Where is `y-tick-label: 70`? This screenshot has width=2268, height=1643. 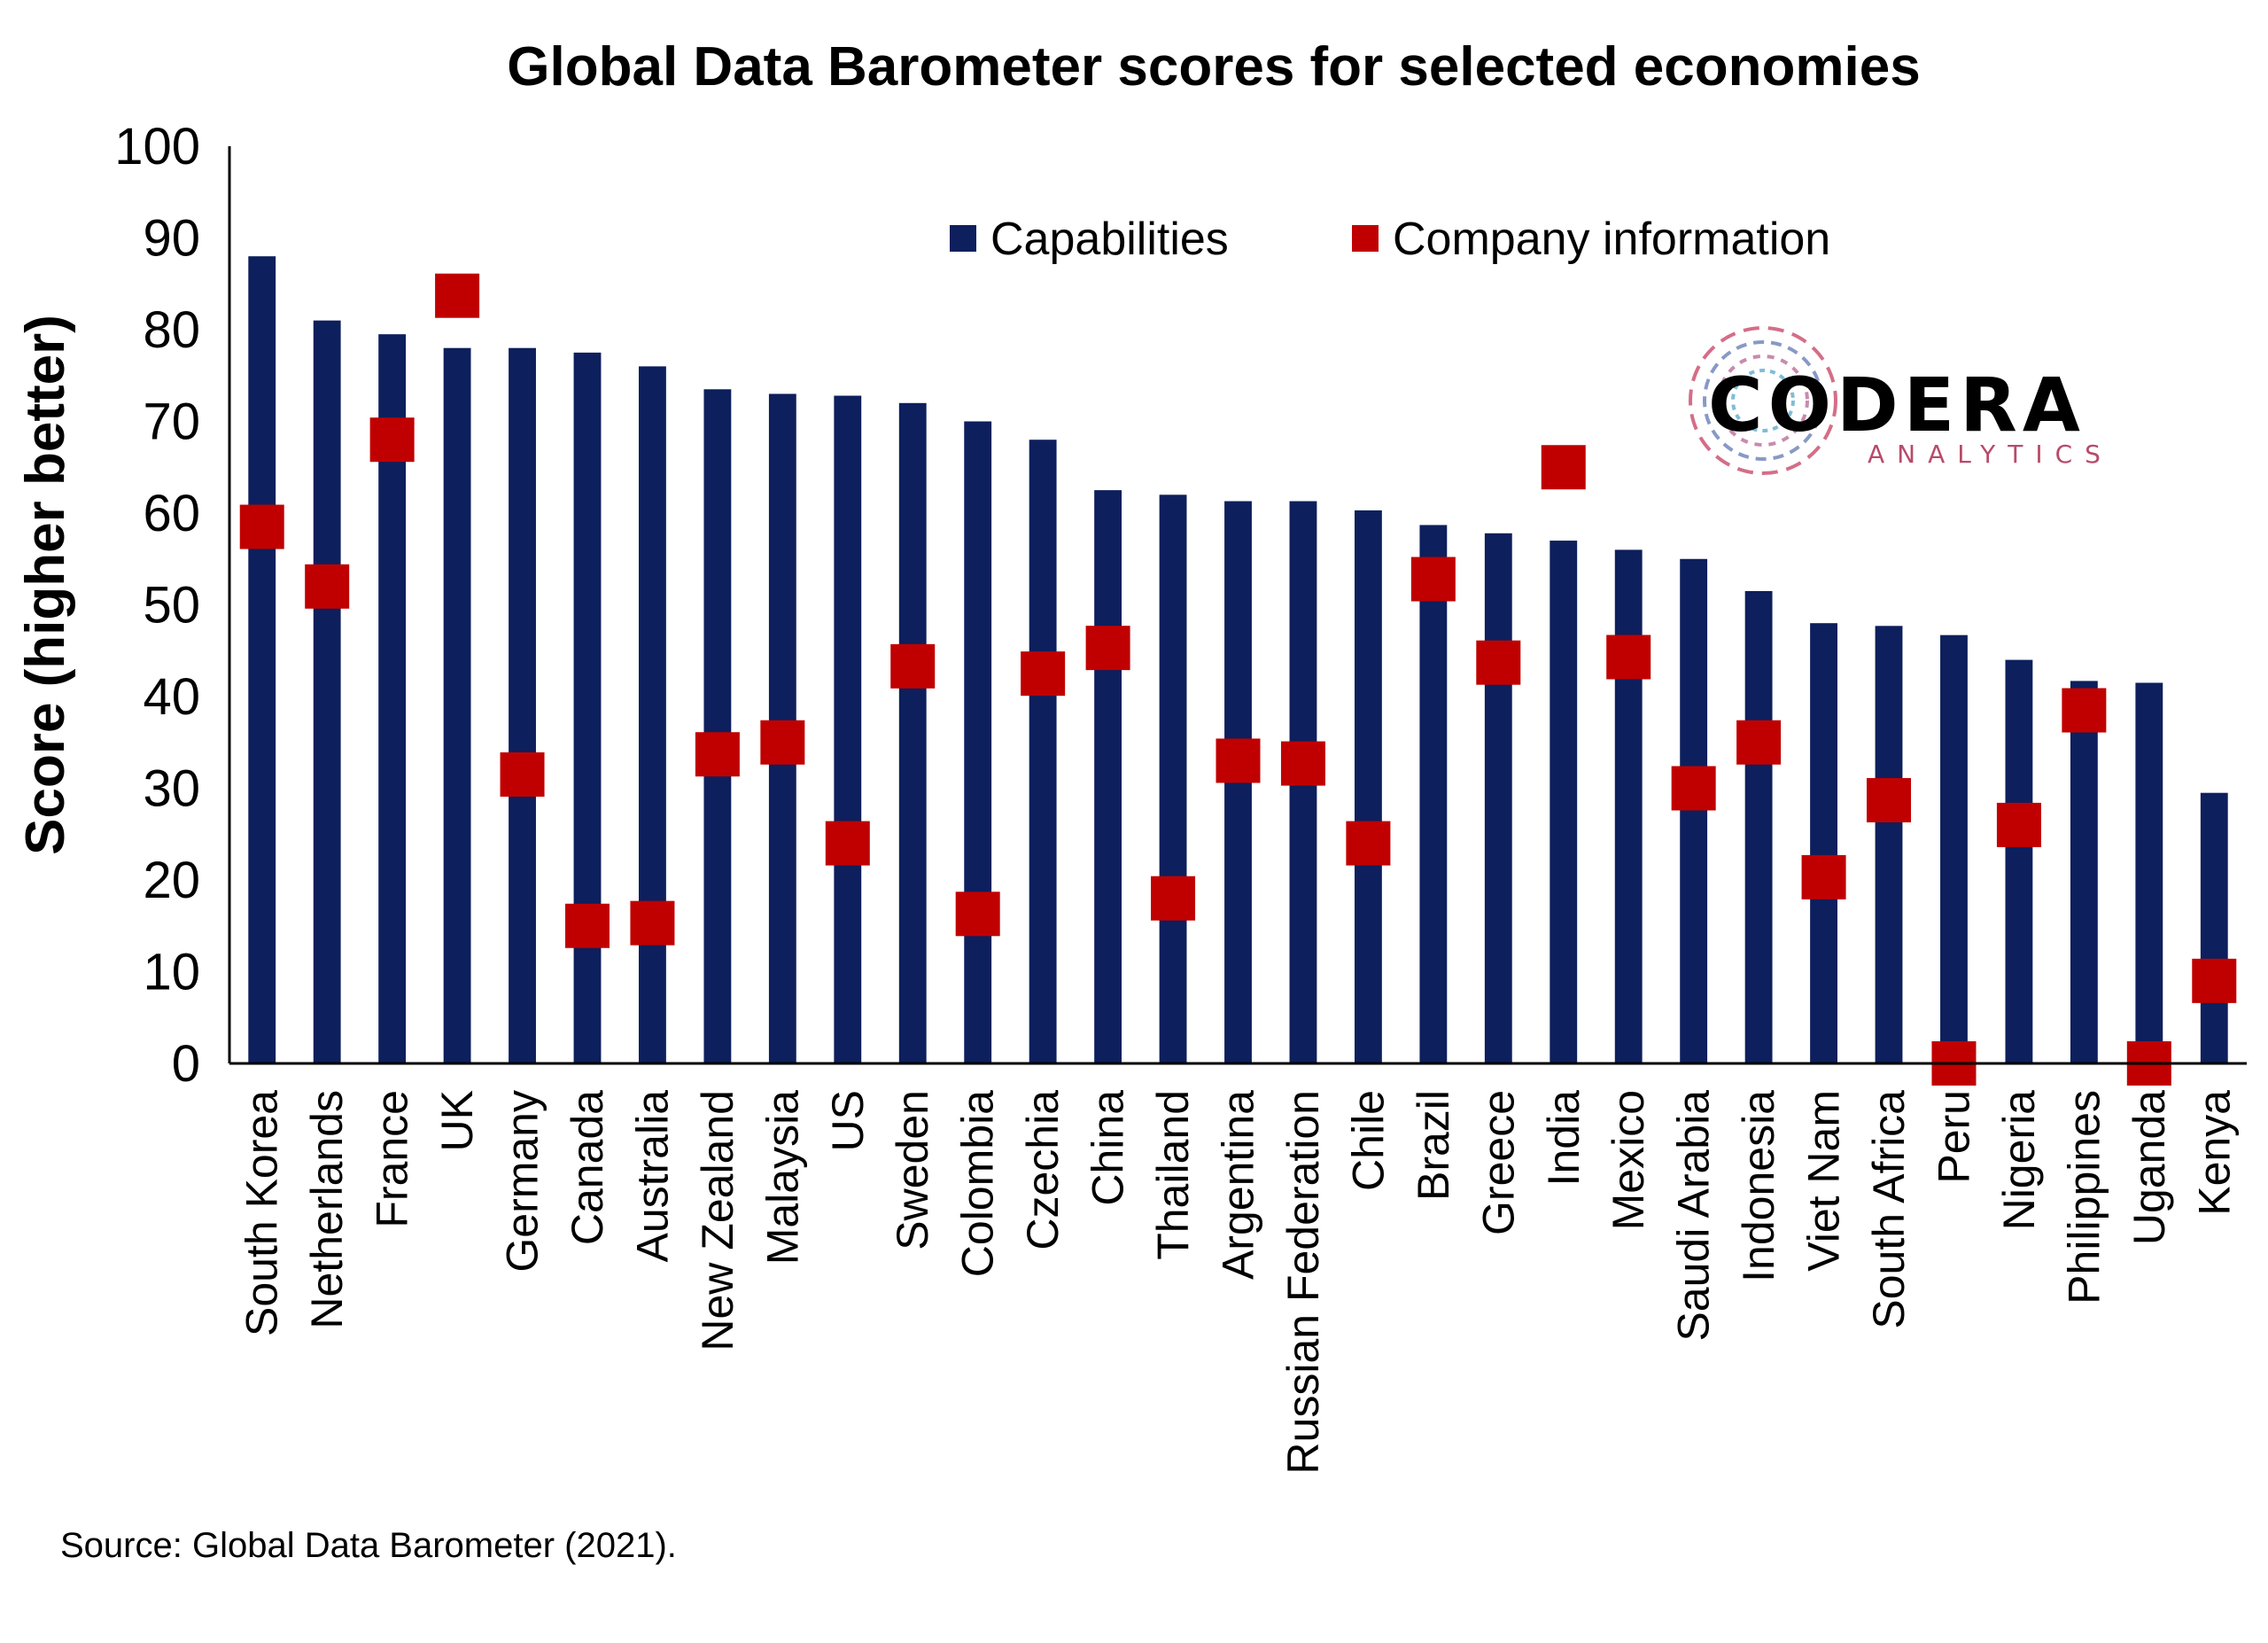
y-tick-label: 70 is located at coordinates (171, 422).